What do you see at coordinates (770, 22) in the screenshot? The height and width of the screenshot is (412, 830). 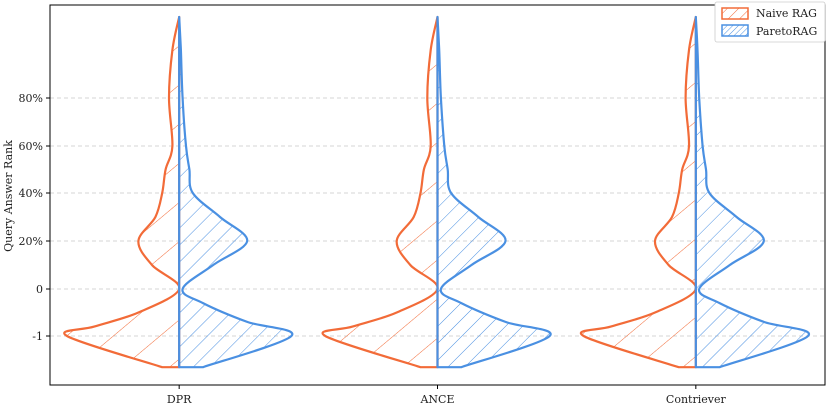 I see `legend: Naive RAG ParetoRAG` at bounding box center [770, 22].